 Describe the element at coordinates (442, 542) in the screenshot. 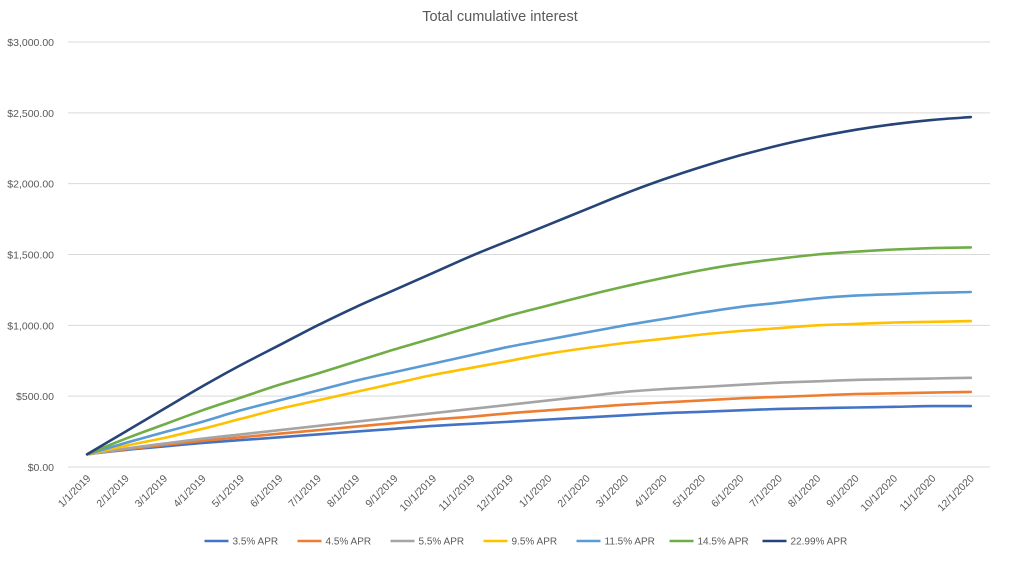

I see `legend-label: 5.5% APR` at that location.